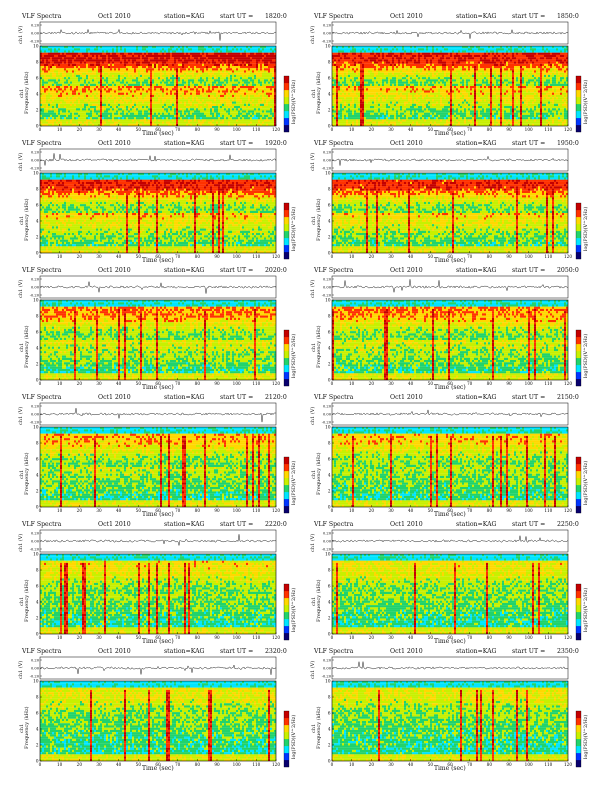 Image resolution: width=612 pixels, height=792 pixels. I want to click on panel-start-prefix: start UT =, so click(528, 143).